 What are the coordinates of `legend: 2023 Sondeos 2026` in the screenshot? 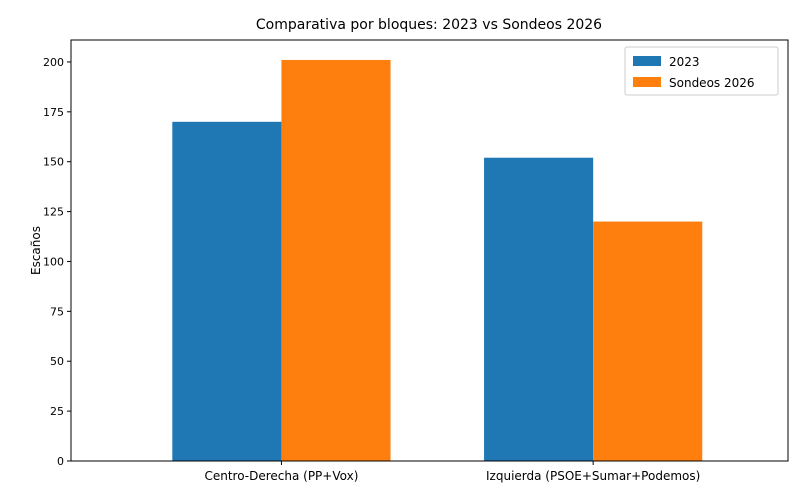 It's located at (701, 71).